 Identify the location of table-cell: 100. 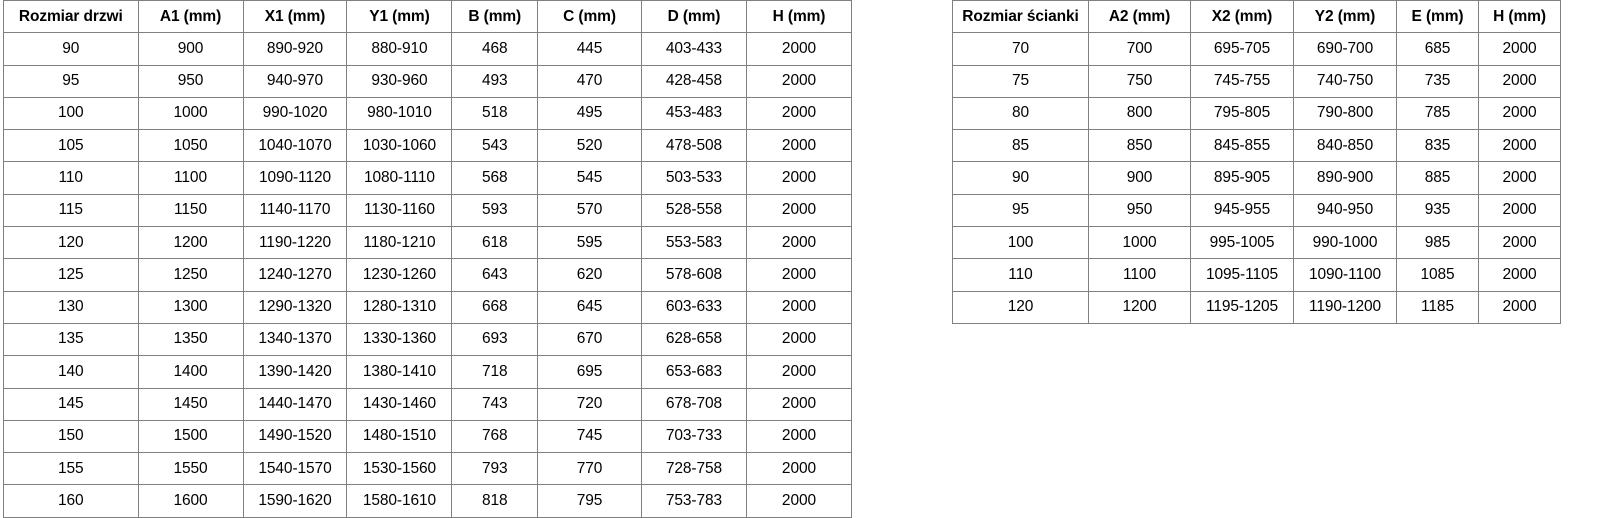
(1020, 243).